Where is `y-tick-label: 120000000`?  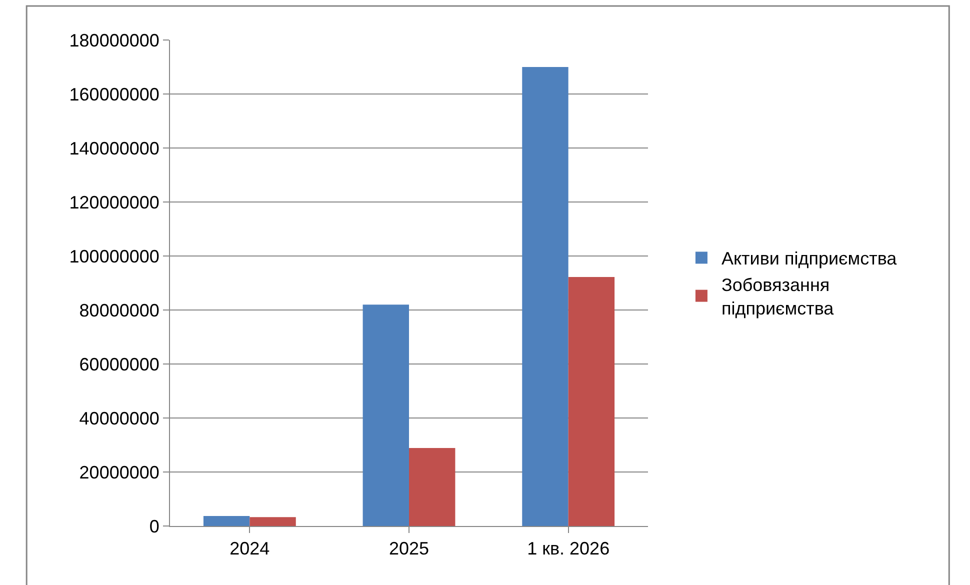 y-tick-label: 120000000 is located at coordinates (114, 202).